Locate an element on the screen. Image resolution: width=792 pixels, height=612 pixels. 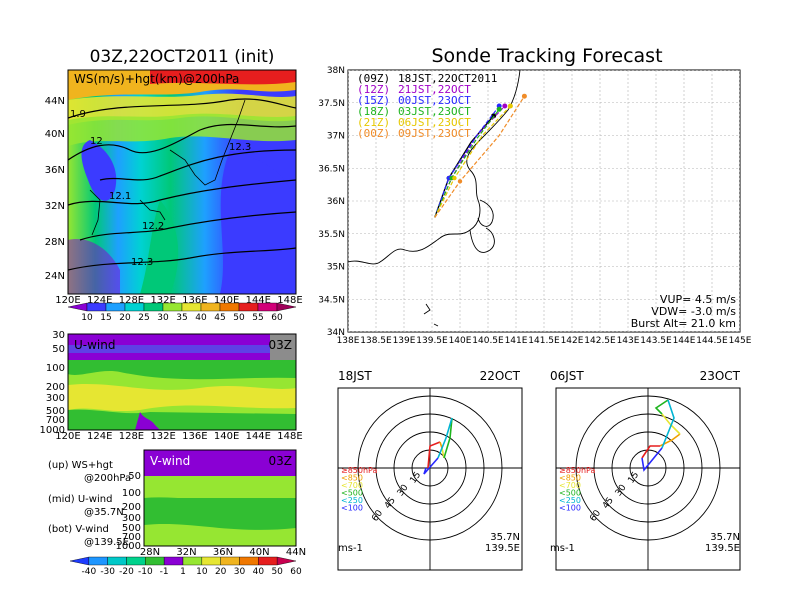
track-lon-tick: 139E is located at coordinates (404, 341).